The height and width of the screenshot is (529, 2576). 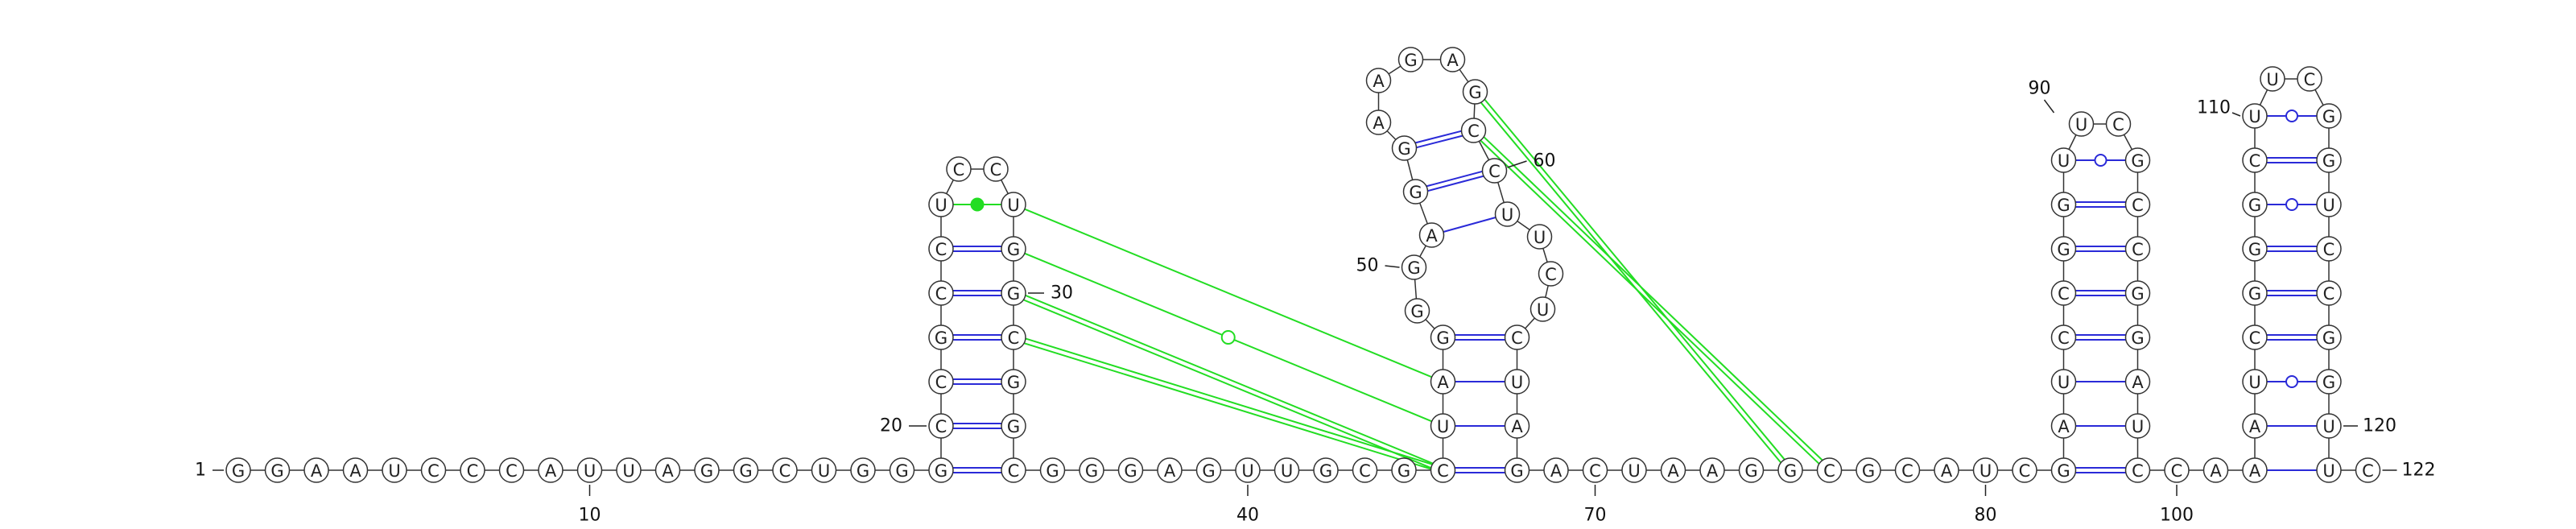 What do you see at coordinates (977, 205) in the screenshot?
I see `pseudoknot-marker` at bounding box center [977, 205].